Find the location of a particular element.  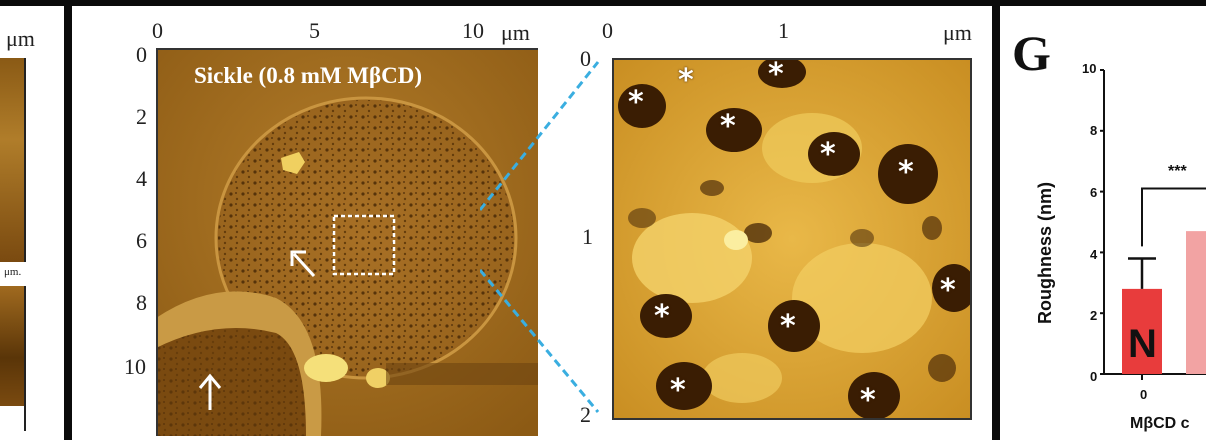

frame-top-border is located at coordinates (603, 3).